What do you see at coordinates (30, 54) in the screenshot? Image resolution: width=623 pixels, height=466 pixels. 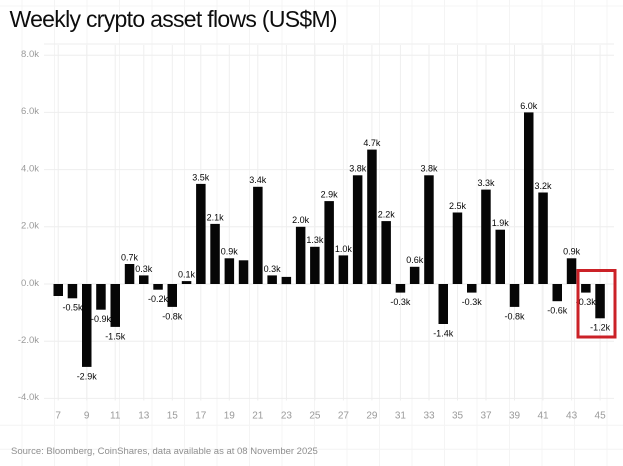 I see `svg-text: 8.0k` at bounding box center [30, 54].